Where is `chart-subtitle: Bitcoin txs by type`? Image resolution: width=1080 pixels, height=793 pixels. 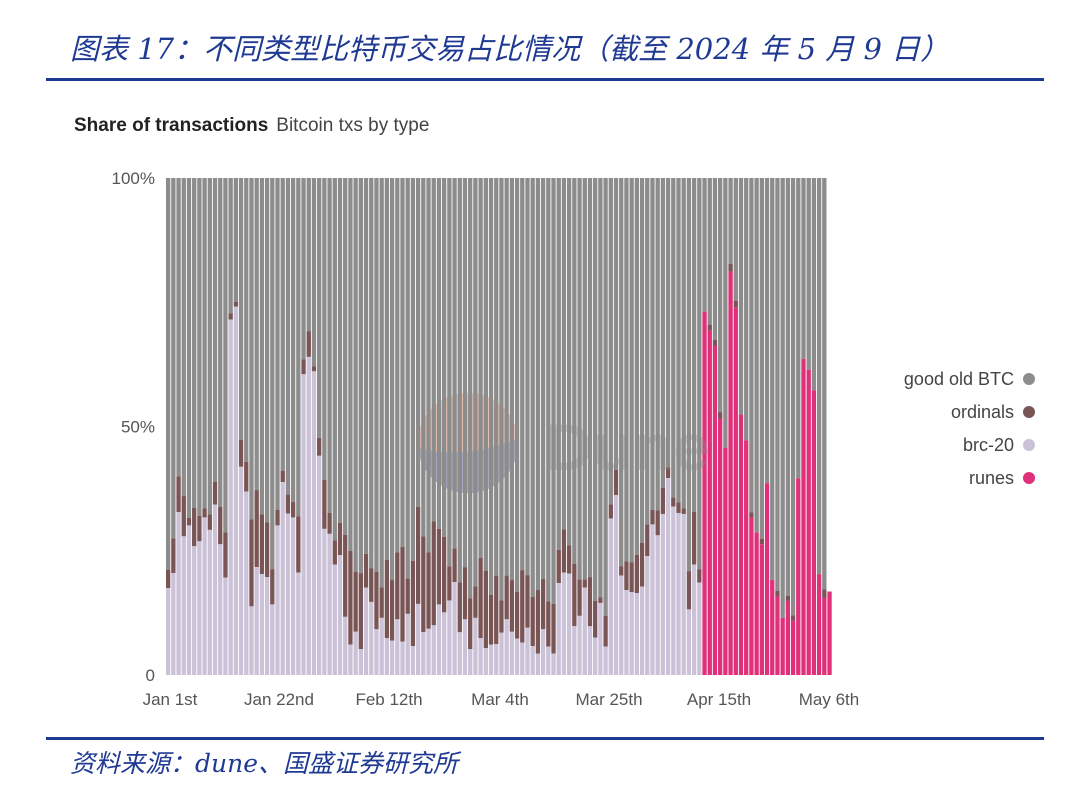
chart-subtitle: Bitcoin txs by type is located at coordinates (353, 125).